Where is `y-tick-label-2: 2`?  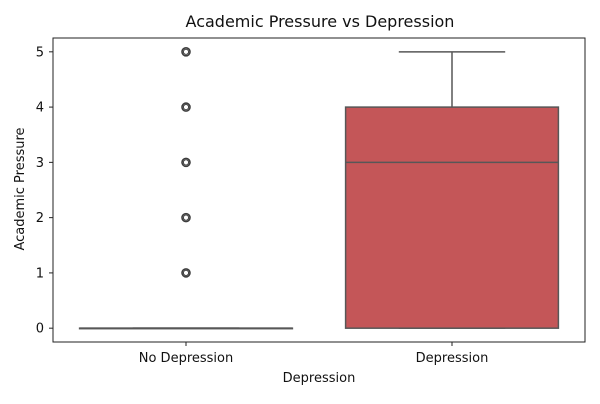 y-tick-label-2: 2 is located at coordinates (40, 218).